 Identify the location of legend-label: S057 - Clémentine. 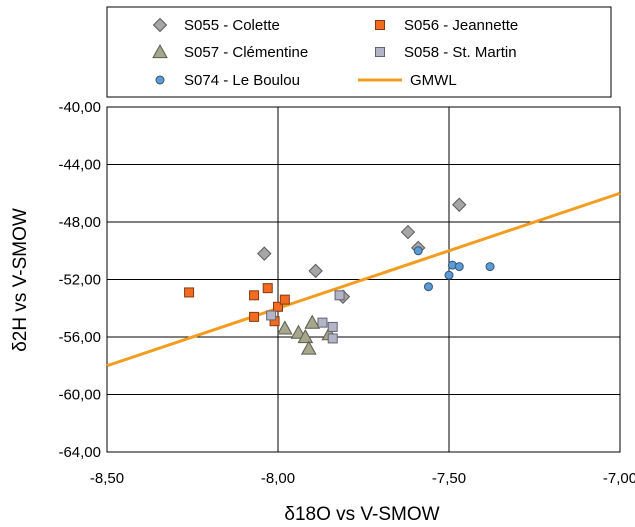
(246, 52).